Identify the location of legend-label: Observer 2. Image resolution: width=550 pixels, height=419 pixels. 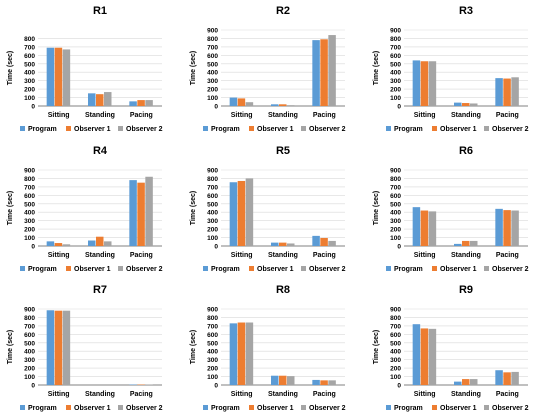
(327, 408).